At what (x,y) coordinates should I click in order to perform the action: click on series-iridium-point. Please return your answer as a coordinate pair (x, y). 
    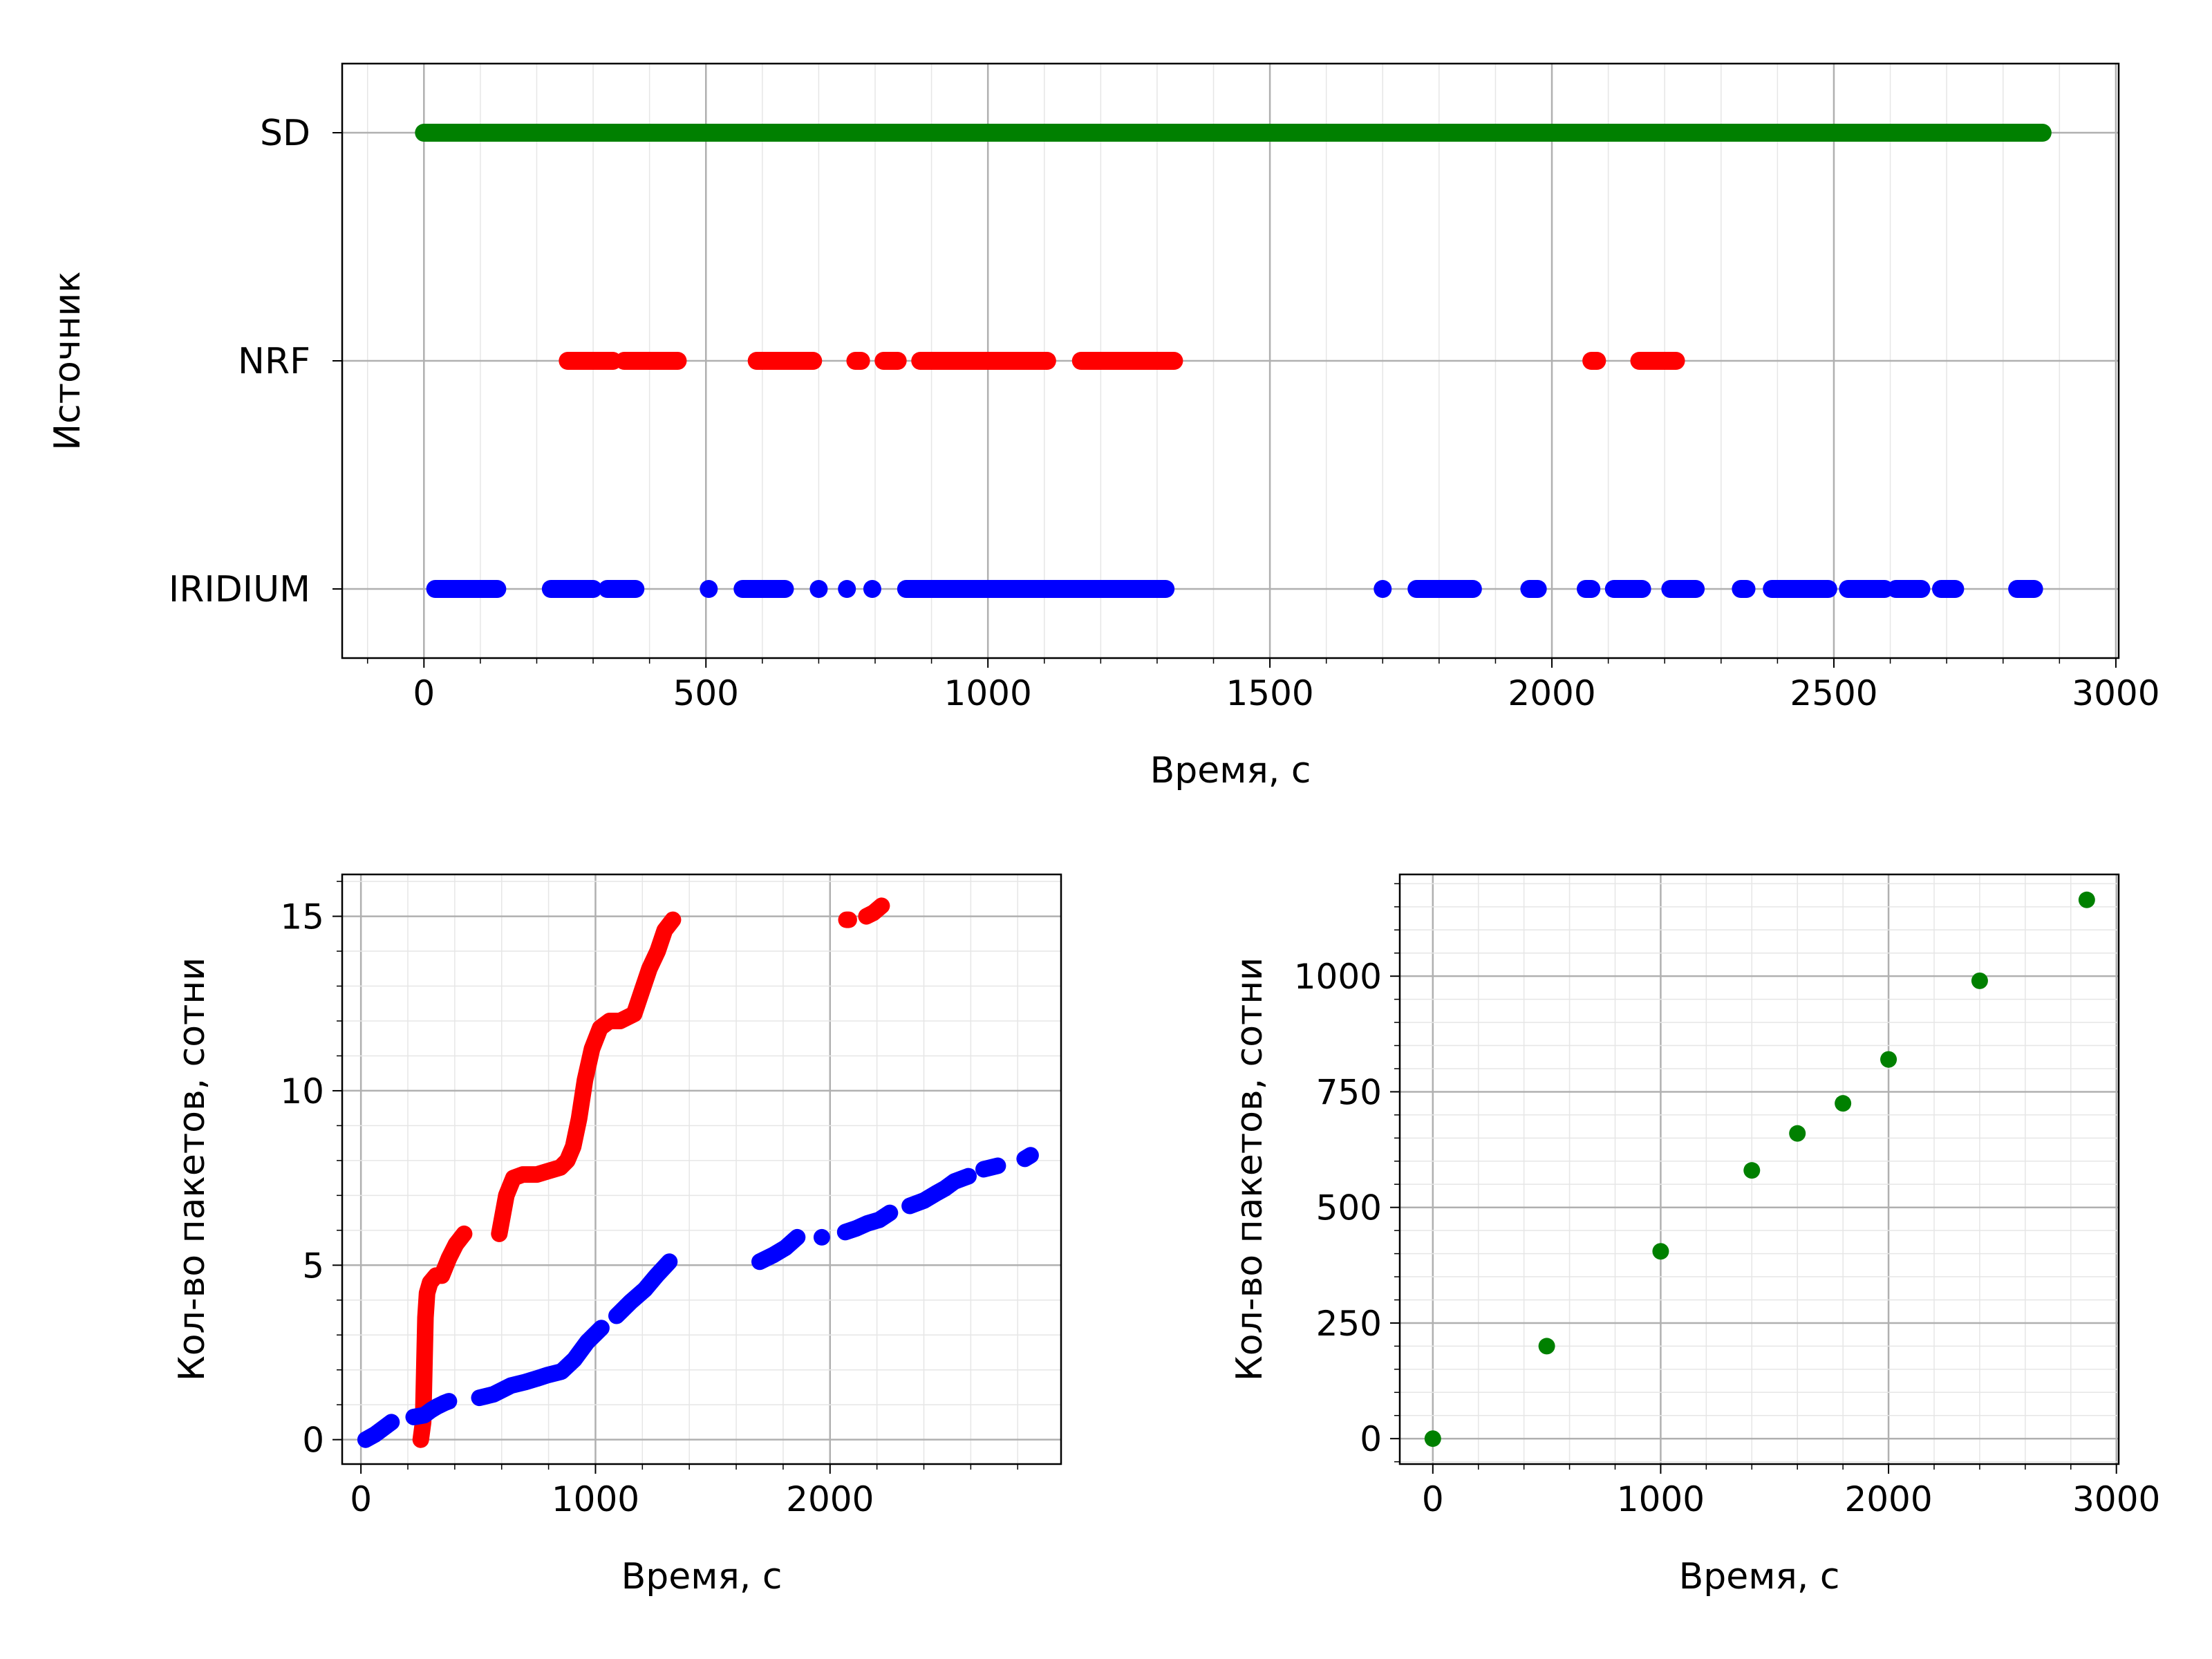
    Looking at the image, I should click on (821, 1237).